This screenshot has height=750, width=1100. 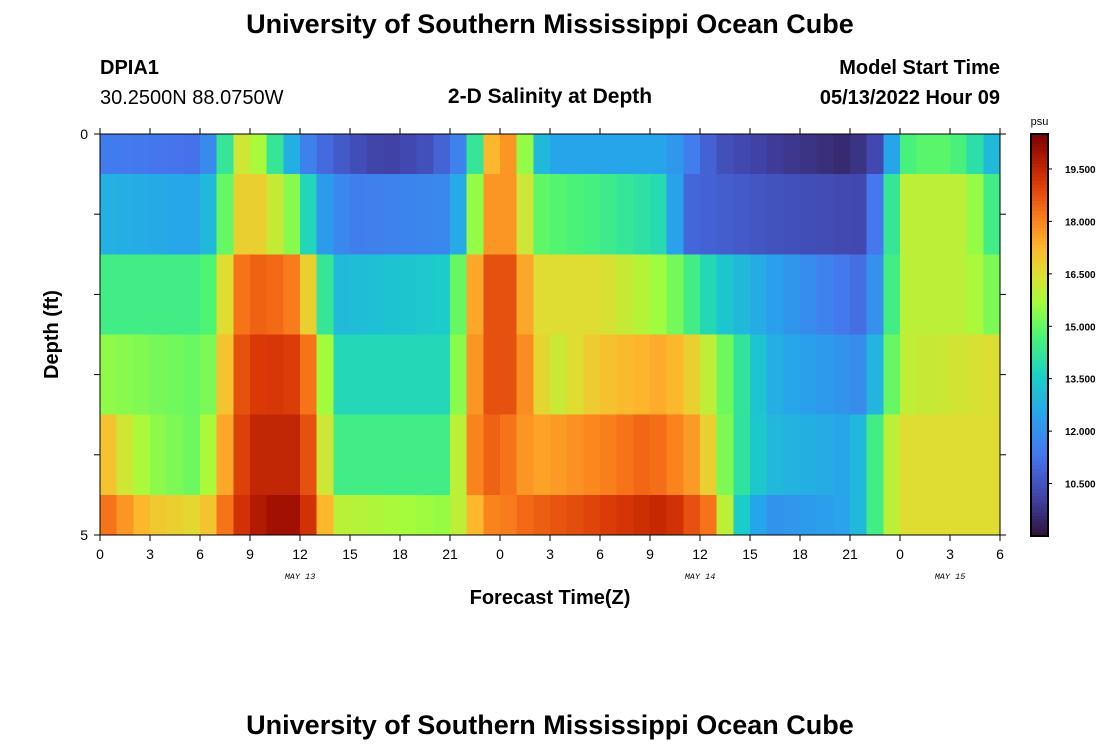 What do you see at coordinates (950, 577) in the screenshot?
I see `date-label: MAY 15` at bounding box center [950, 577].